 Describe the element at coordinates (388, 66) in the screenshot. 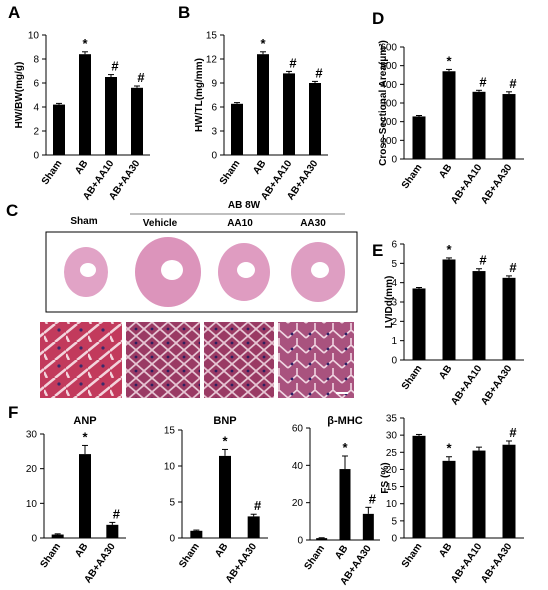

I see `y-tick-label: 500` at that location.